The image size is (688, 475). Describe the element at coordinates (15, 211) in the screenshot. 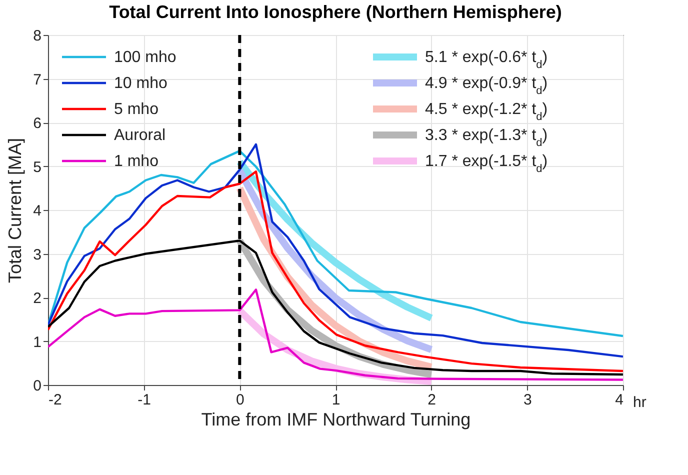

I see `y-axis-title: Total Current [MA]` at that location.